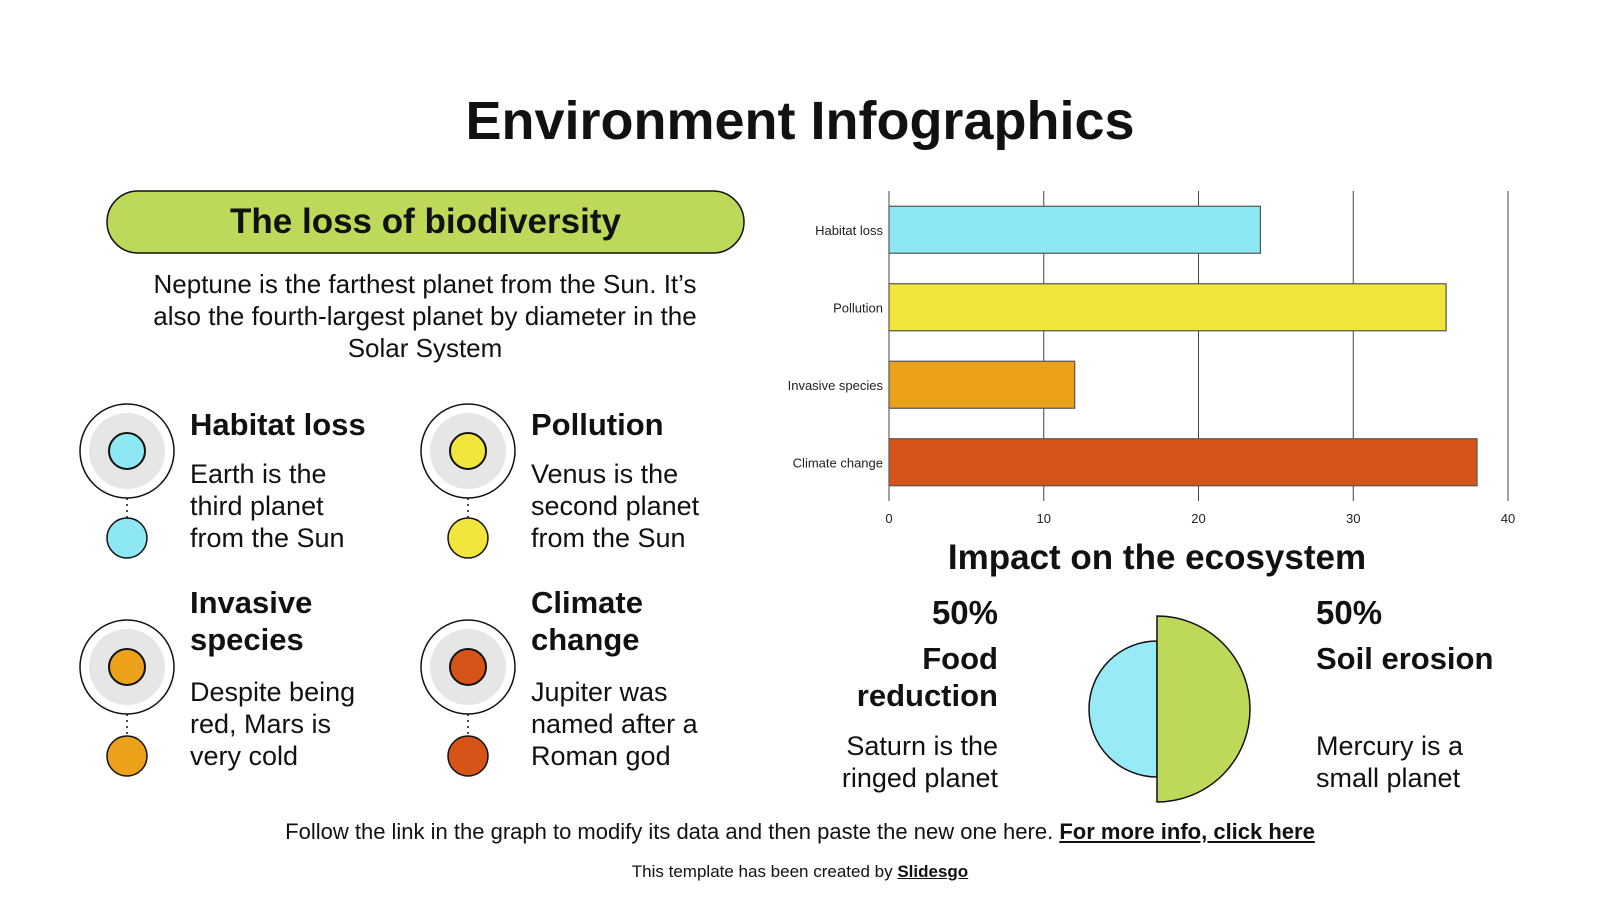 The image size is (1600, 900). I want to click on item-title: Climate change, so click(587, 621).